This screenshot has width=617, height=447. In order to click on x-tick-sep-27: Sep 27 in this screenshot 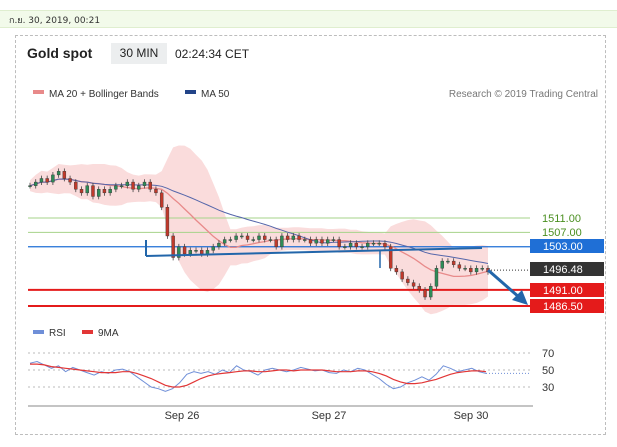, I will do `click(329, 416)`.